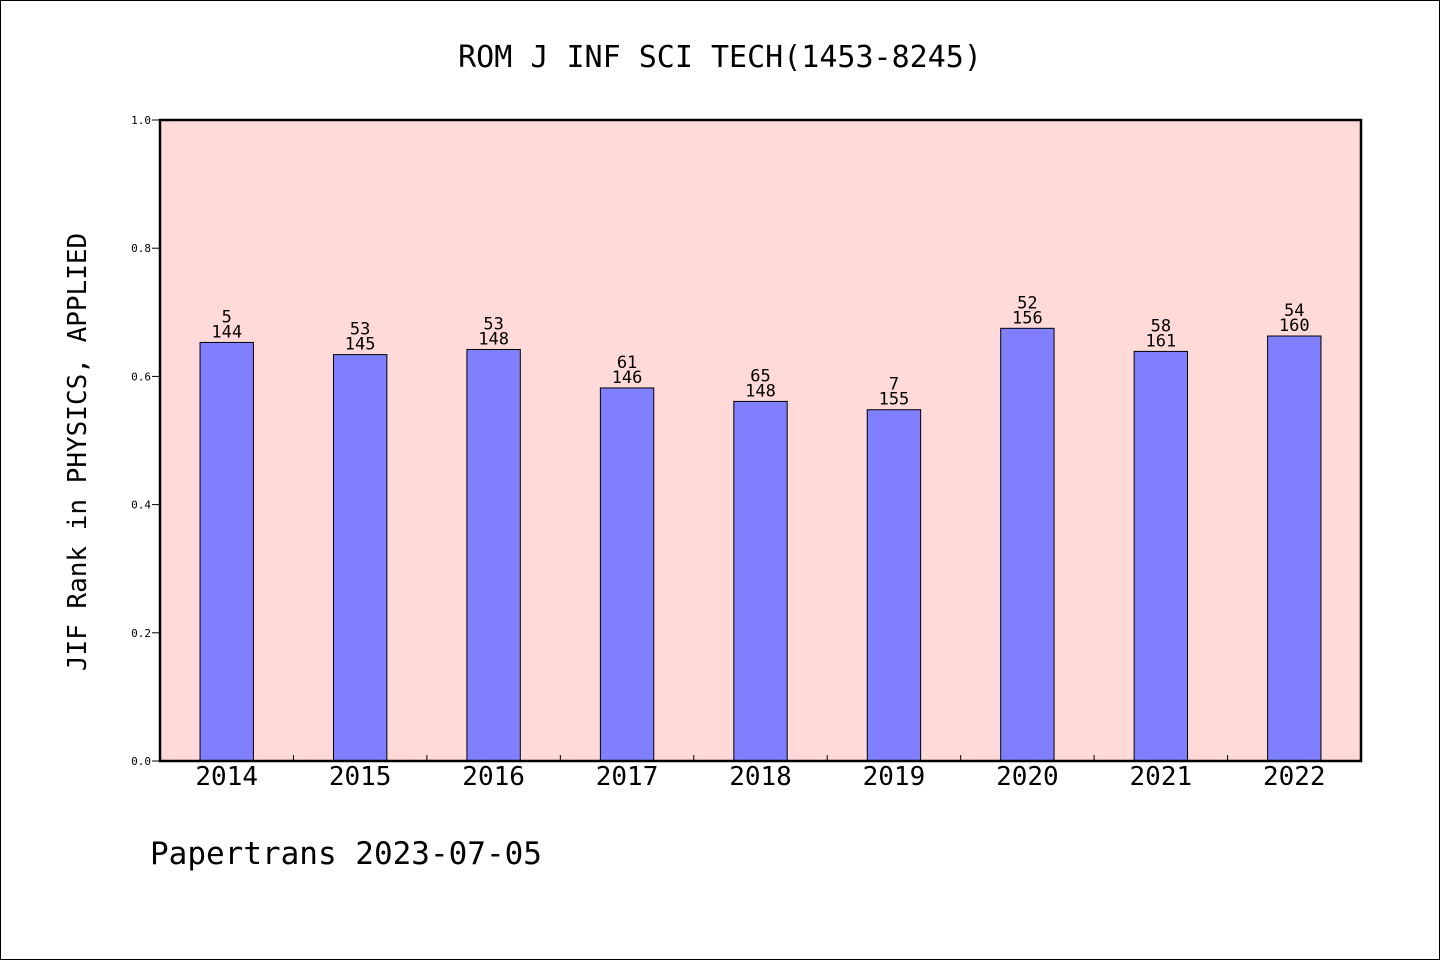 The height and width of the screenshot is (960, 1440). I want to click on bar-label-total-2021: 161, so click(1160, 341).